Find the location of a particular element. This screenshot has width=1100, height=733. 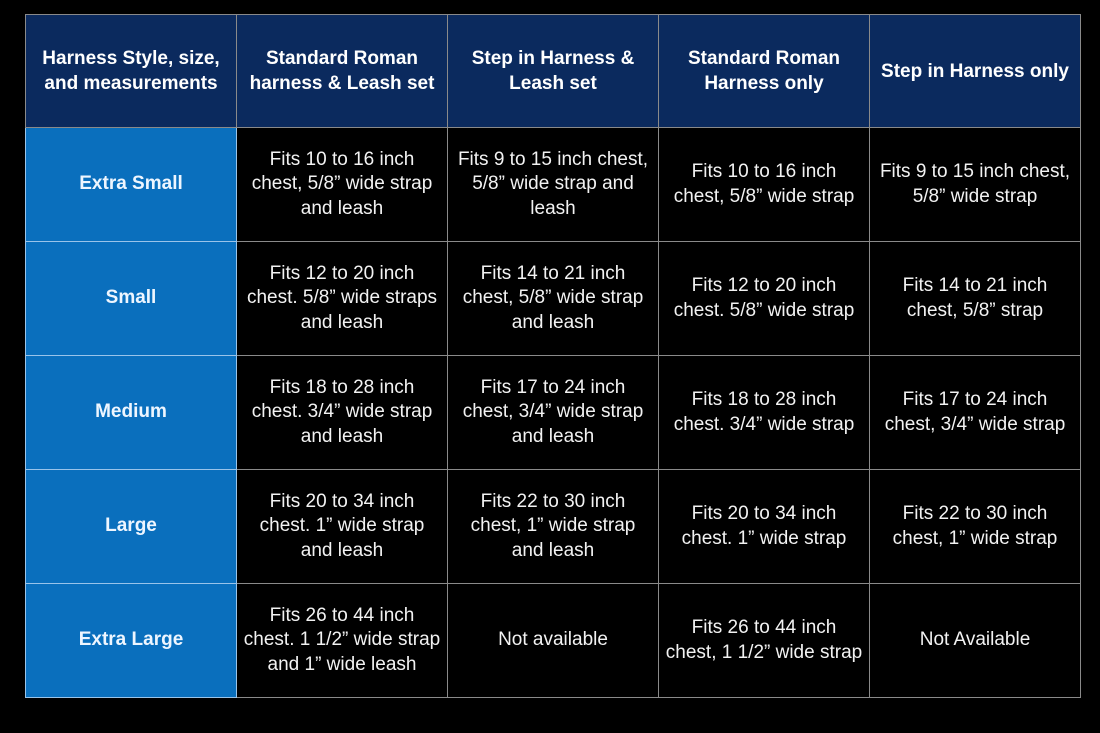

size-cell: Medium is located at coordinates (131, 412).